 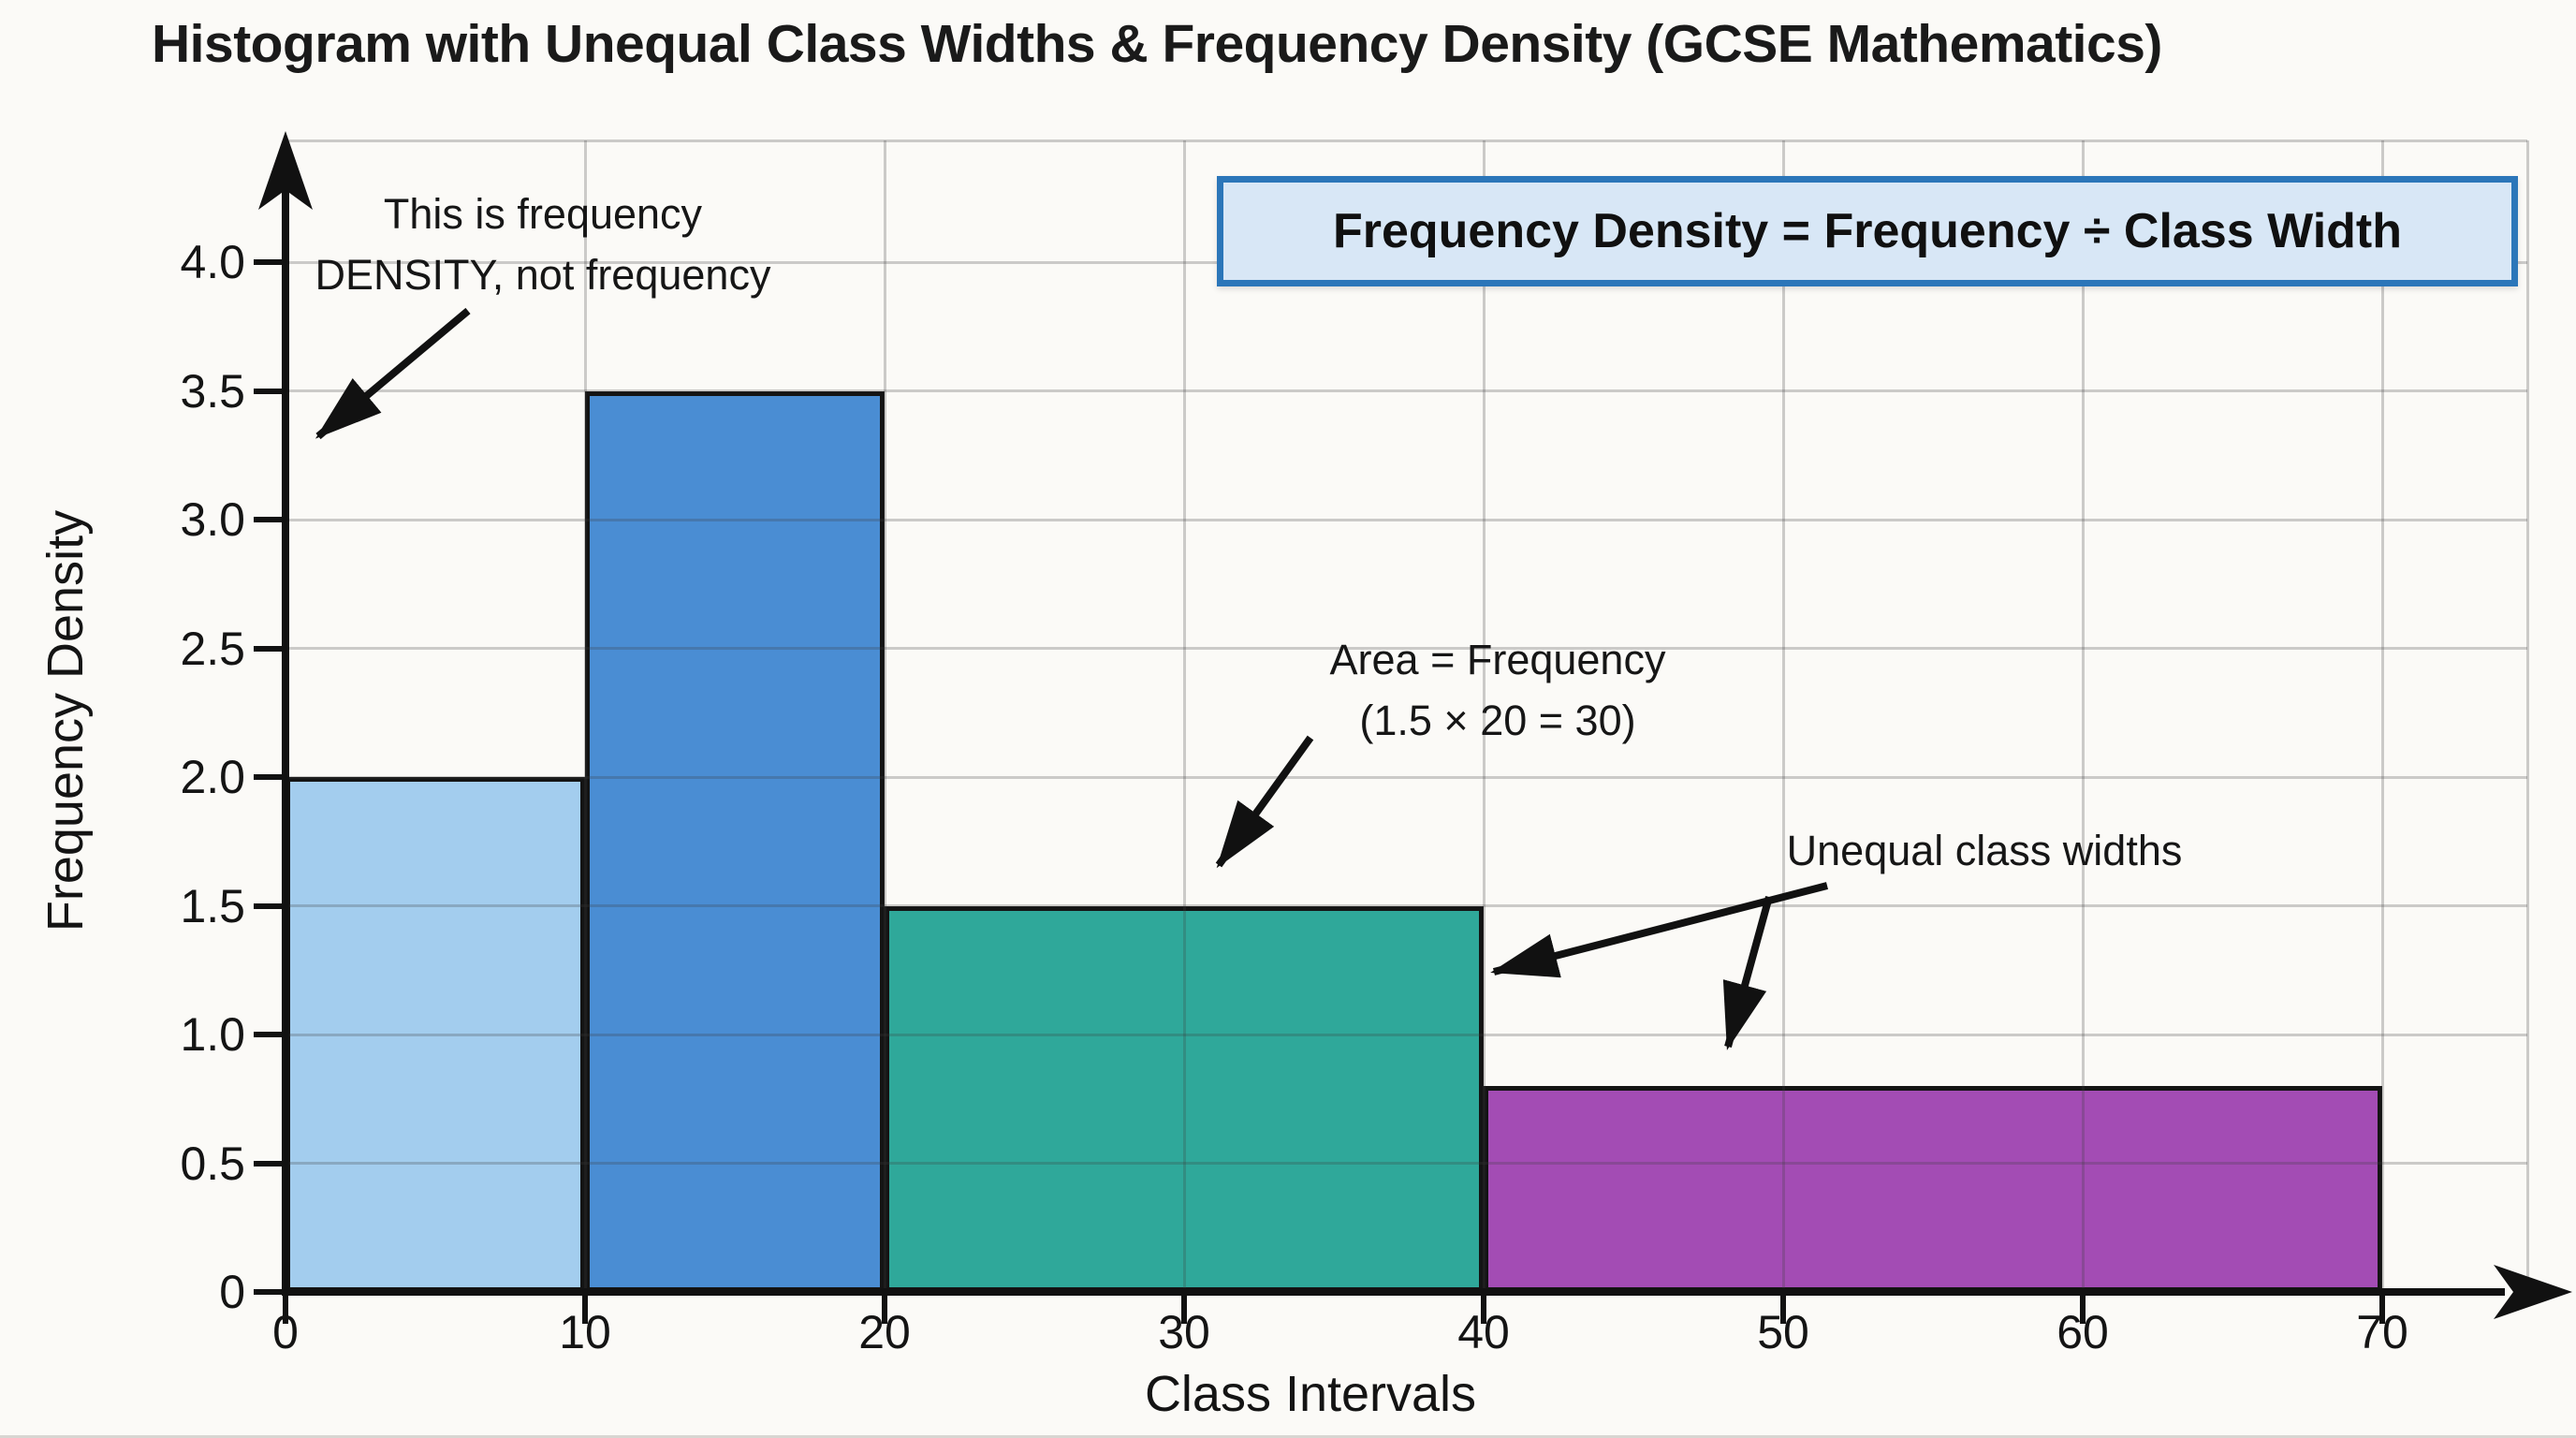 What do you see at coordinates (212, 1034) in the screenshot?
I see `y-tick-label: 1.0` at bounding box center [212, 1034].